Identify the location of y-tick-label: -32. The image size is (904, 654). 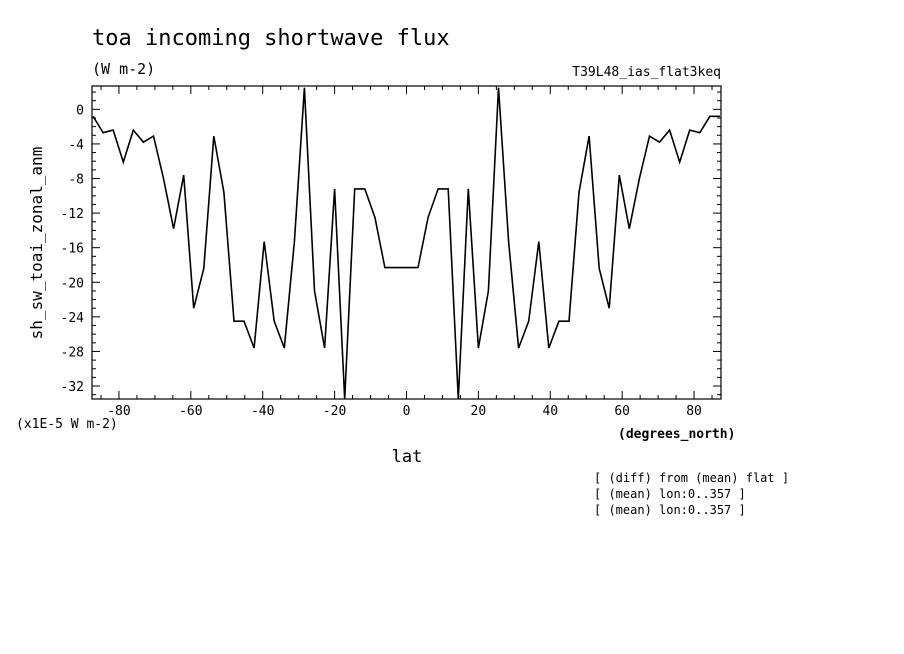
(72, 387).